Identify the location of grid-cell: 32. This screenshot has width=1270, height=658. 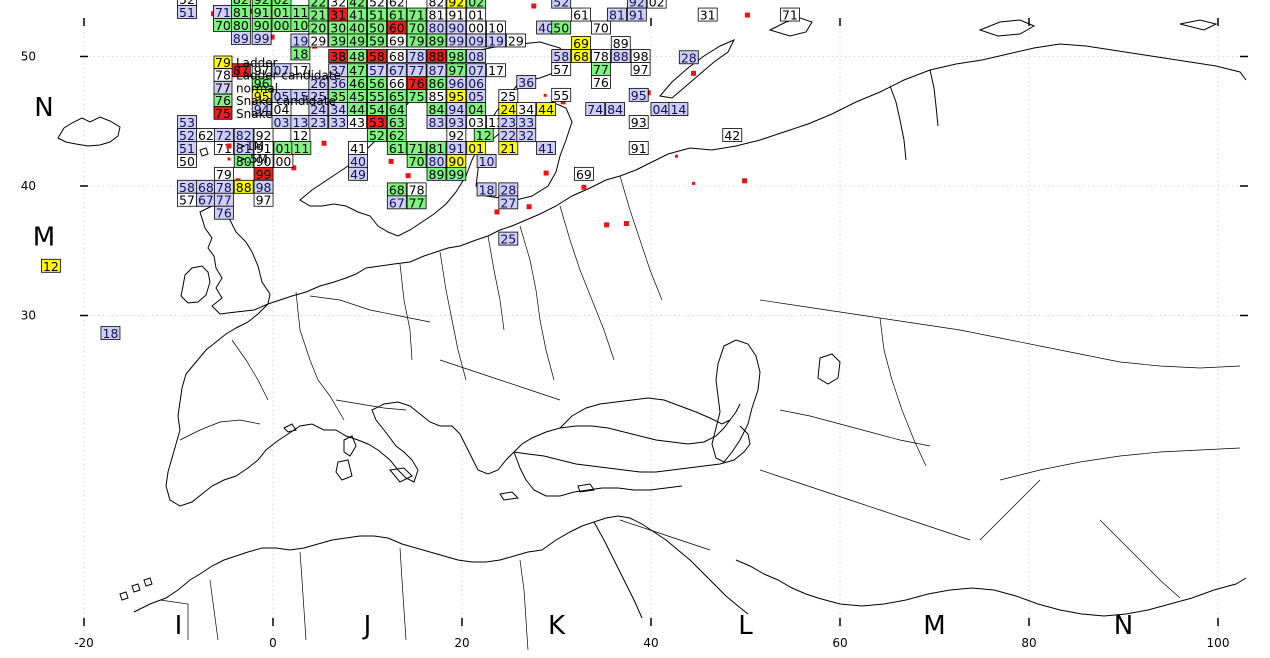
(526, 135).